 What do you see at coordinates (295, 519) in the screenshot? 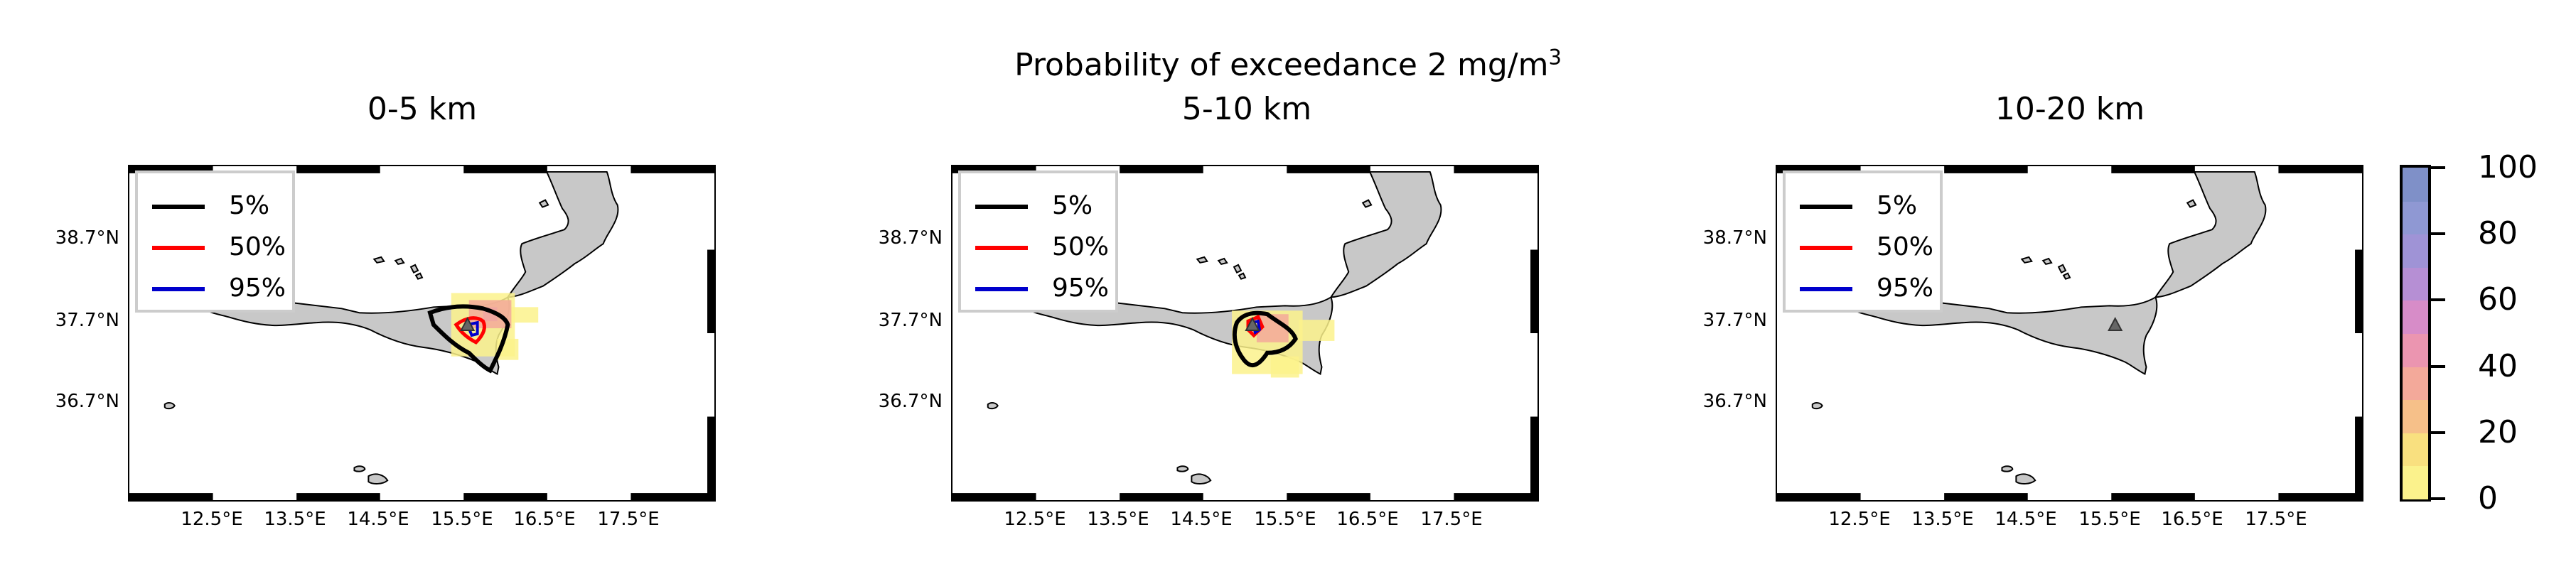
I see `longitude-label: 13.5°E` at bounding box center [295, 519].